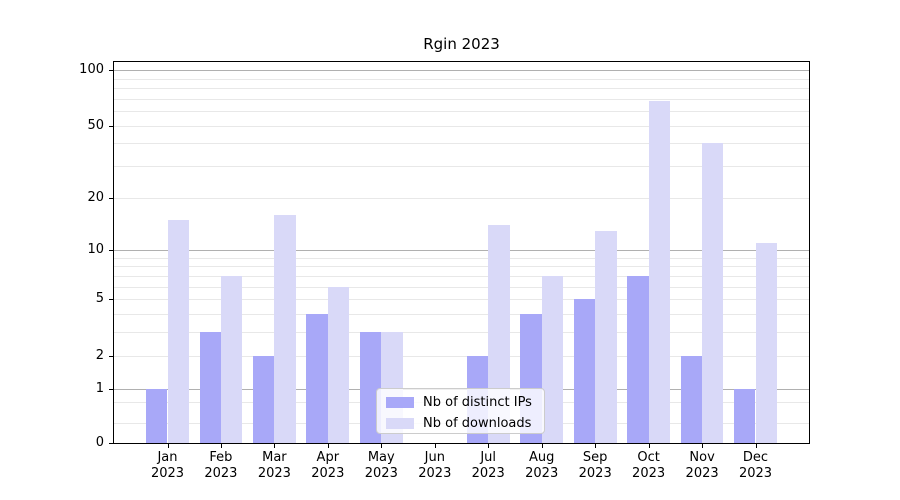  What do you see at coordinates (461, 44) in the screenshot?
I see `chart-title: Rgin 2023` at bounding box center [461, 44].